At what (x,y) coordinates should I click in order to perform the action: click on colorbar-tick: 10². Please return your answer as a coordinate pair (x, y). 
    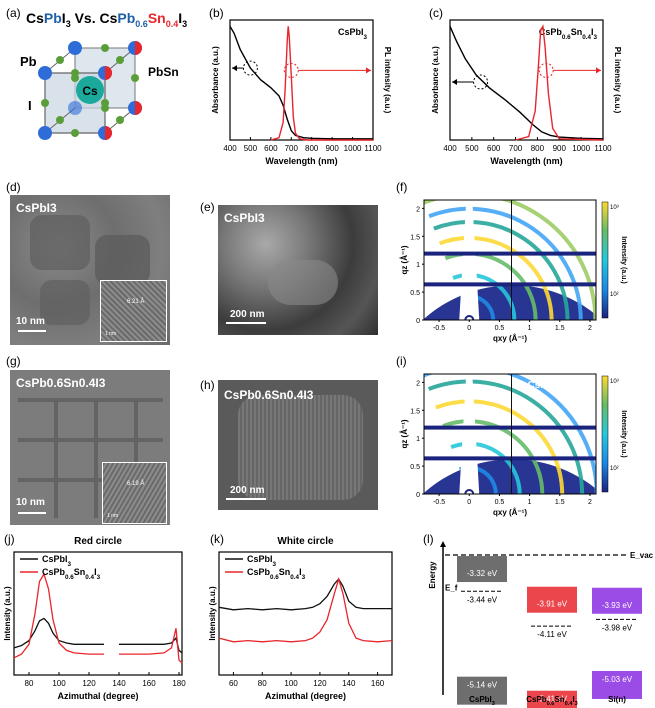
    Looking at the image, I should click on (614, 295).